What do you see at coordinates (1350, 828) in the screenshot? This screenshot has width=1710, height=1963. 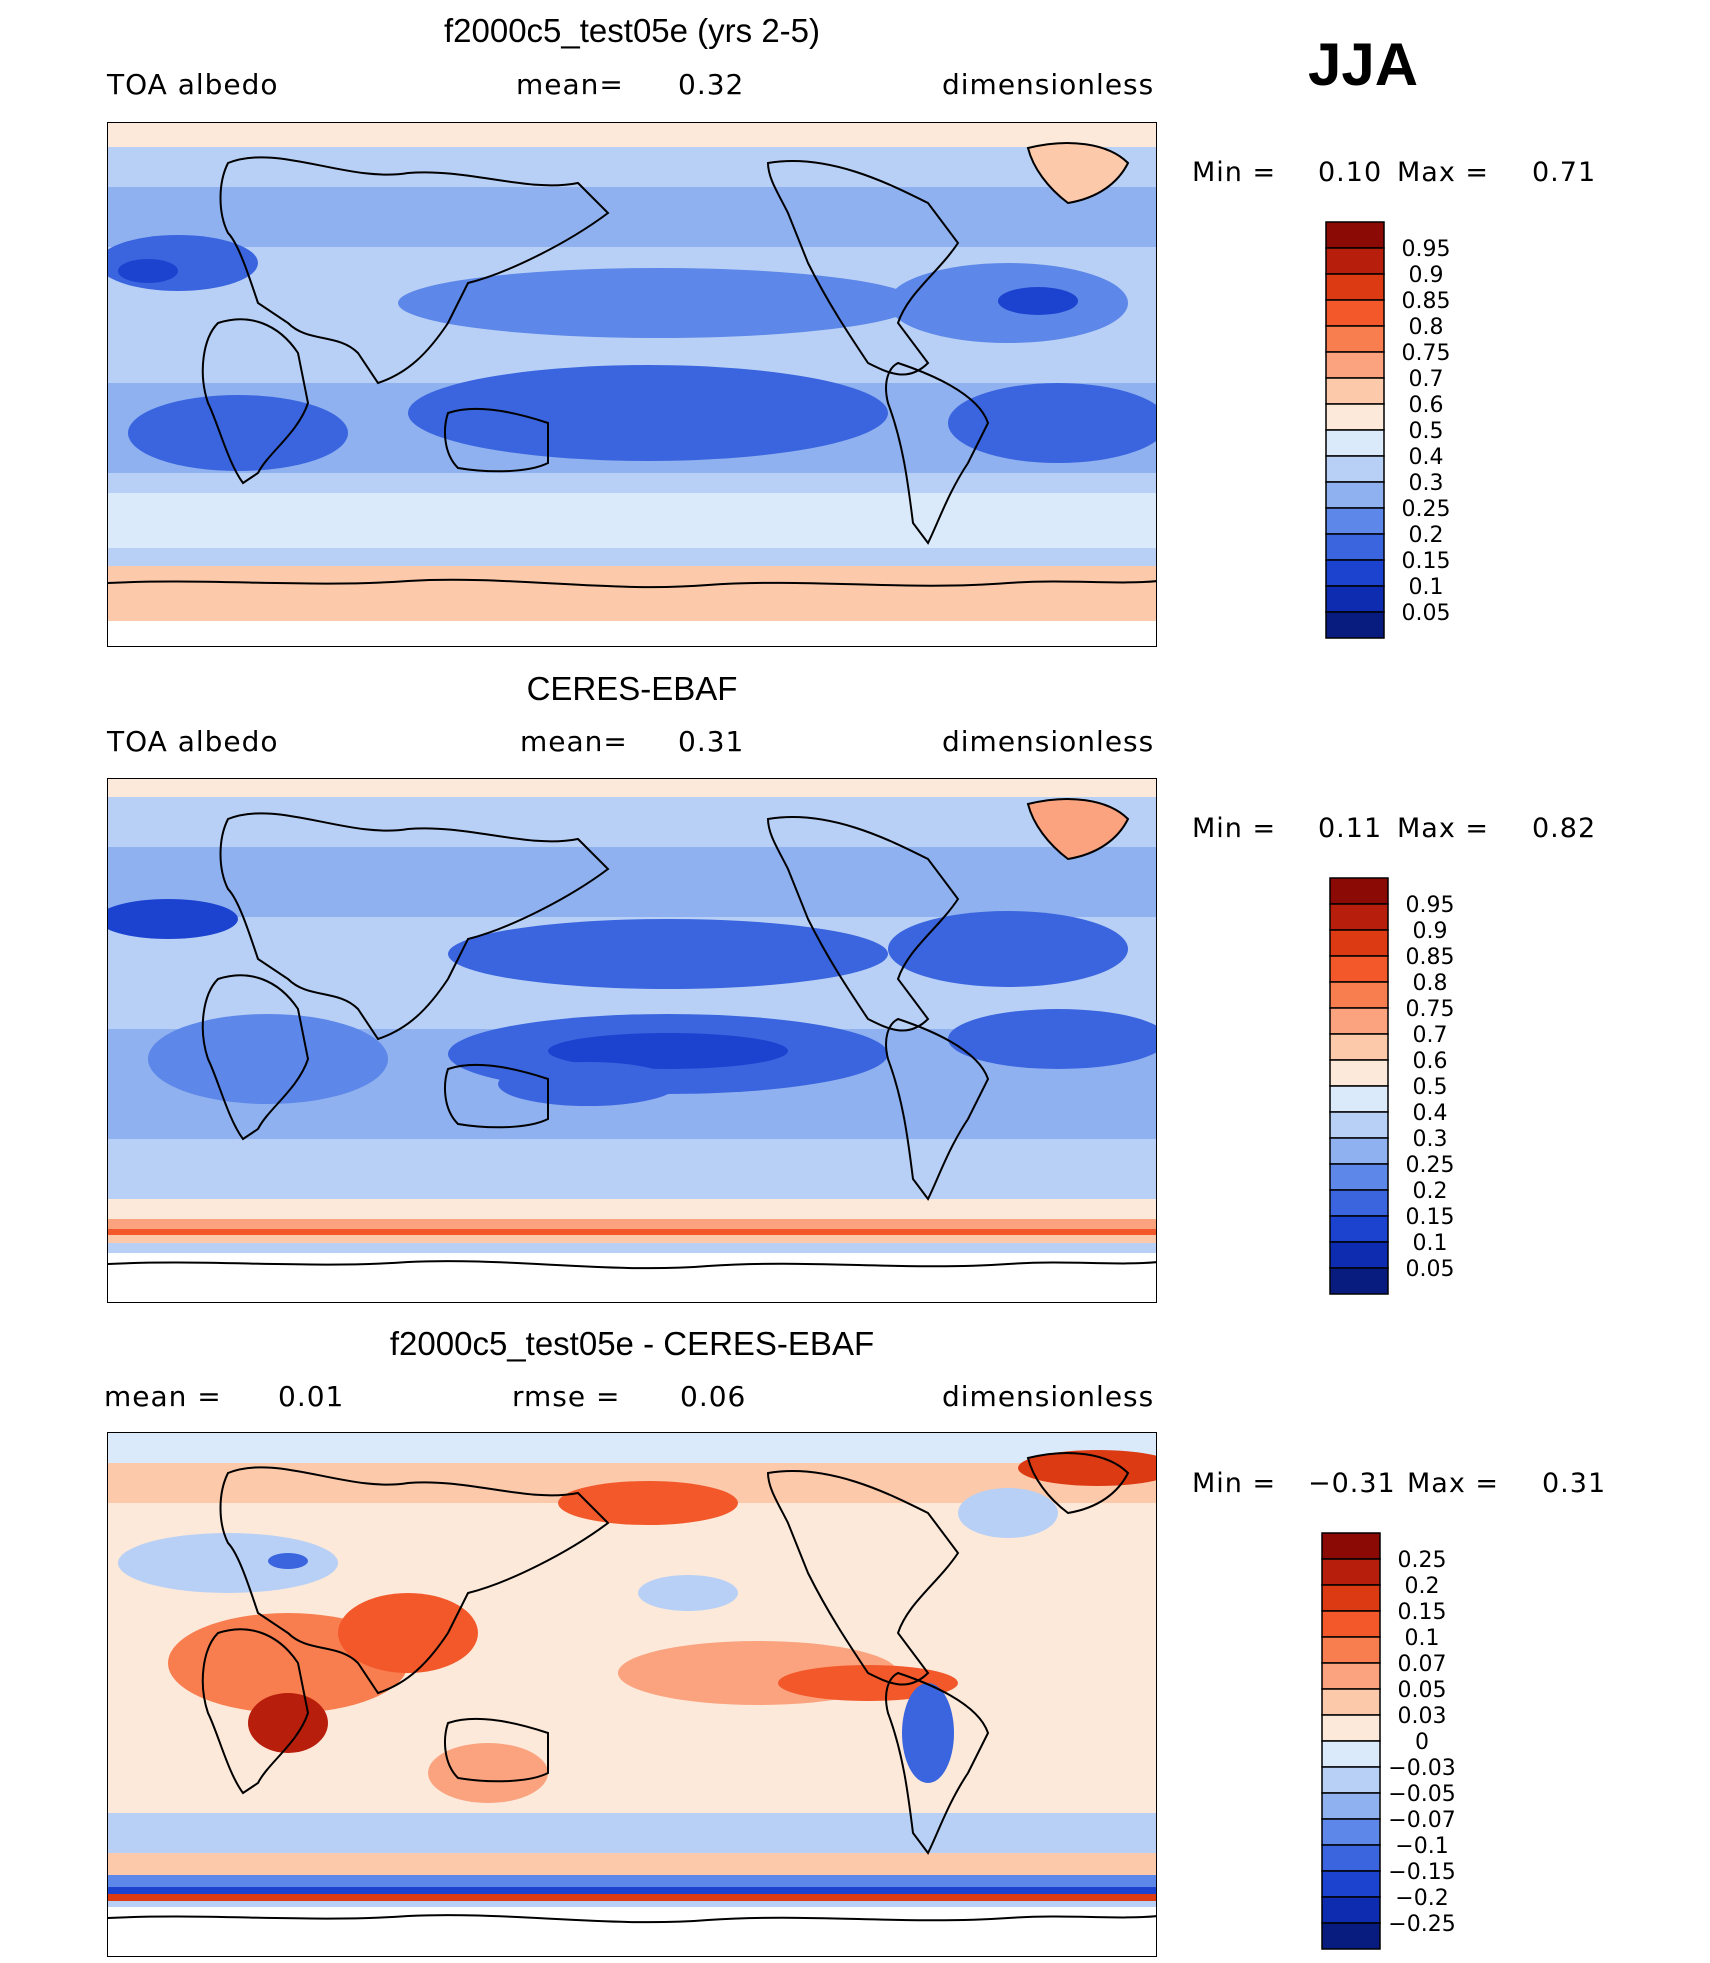 I see `panel2-min-value: 0.11` at bounding box center [1350, 828].